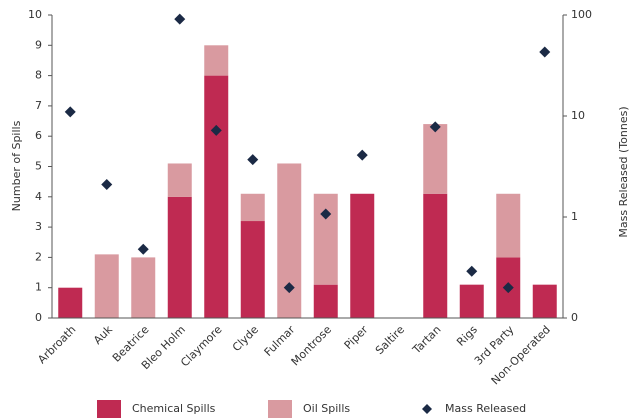 This screenshot has width=641, height=419. I want to click on y2-tick-label: 0, so click(574, 317).